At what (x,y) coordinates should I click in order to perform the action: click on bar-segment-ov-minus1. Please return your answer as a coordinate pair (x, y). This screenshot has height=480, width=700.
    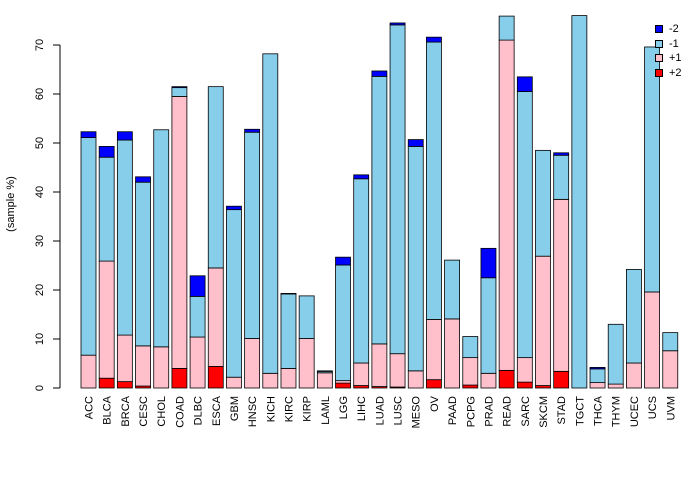
    Looking at the image, I should click on (434, 180).